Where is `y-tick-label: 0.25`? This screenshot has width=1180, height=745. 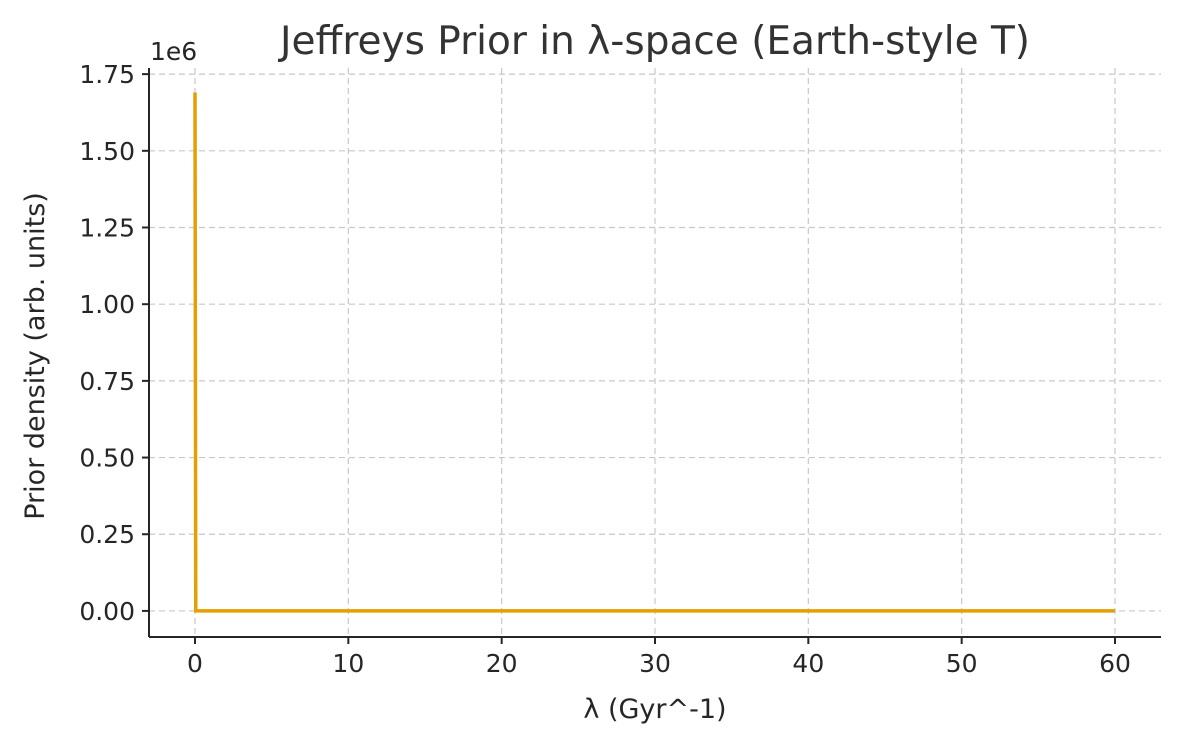
y-tick-label: 0.25 is located at coordinates (107, 534).